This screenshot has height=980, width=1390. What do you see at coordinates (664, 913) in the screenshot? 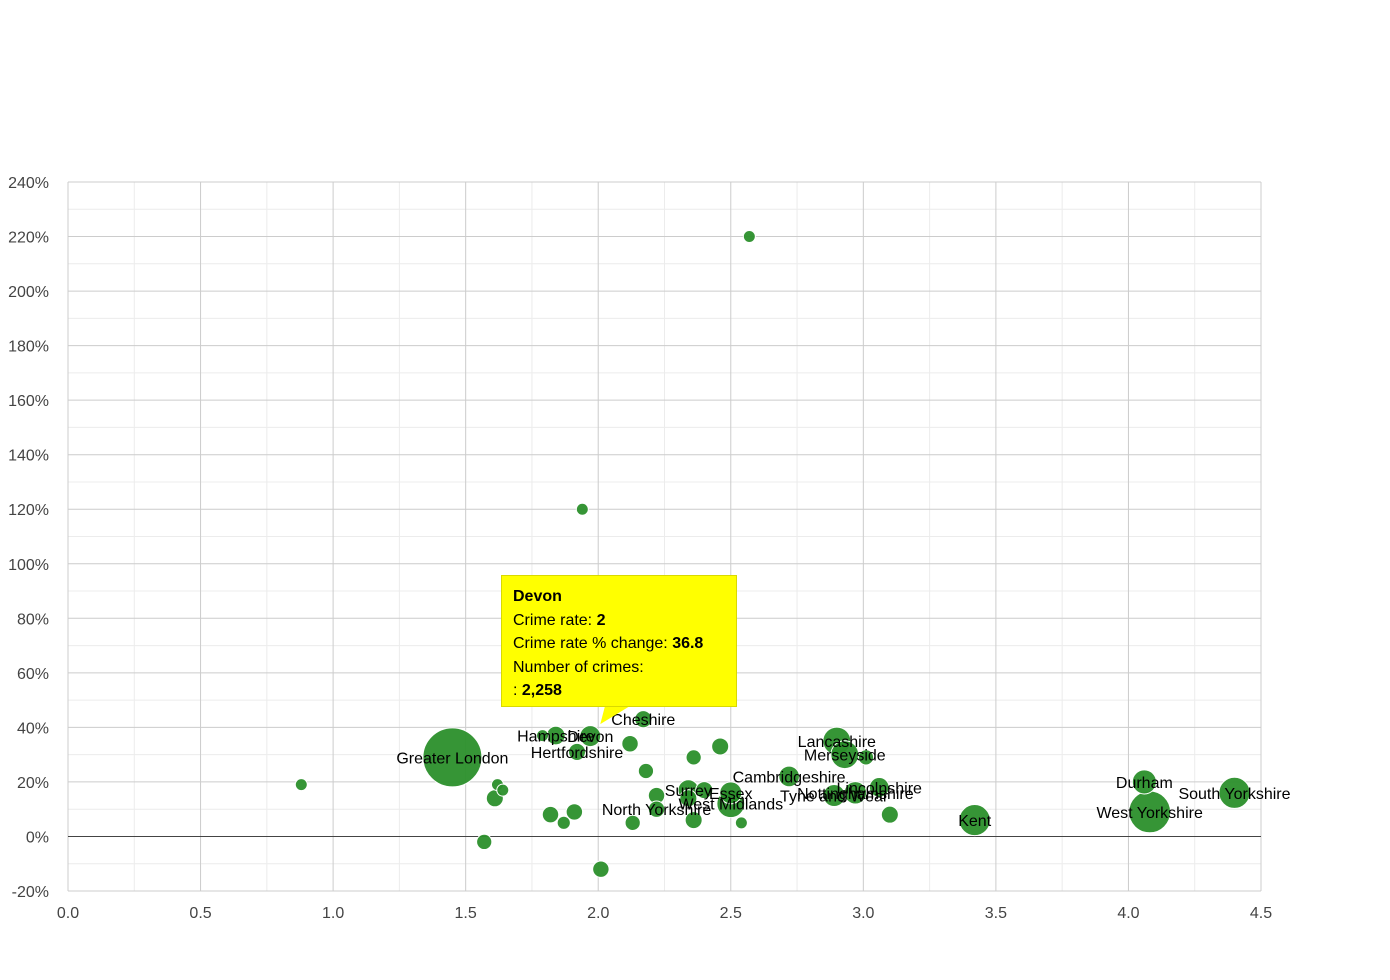
I see `x-axis-tick-labels: 0.0 0.5 1.0 1.5 2.0 2.5 3.0 3.5 4.0 4.5` at bounding box center [664, 913].